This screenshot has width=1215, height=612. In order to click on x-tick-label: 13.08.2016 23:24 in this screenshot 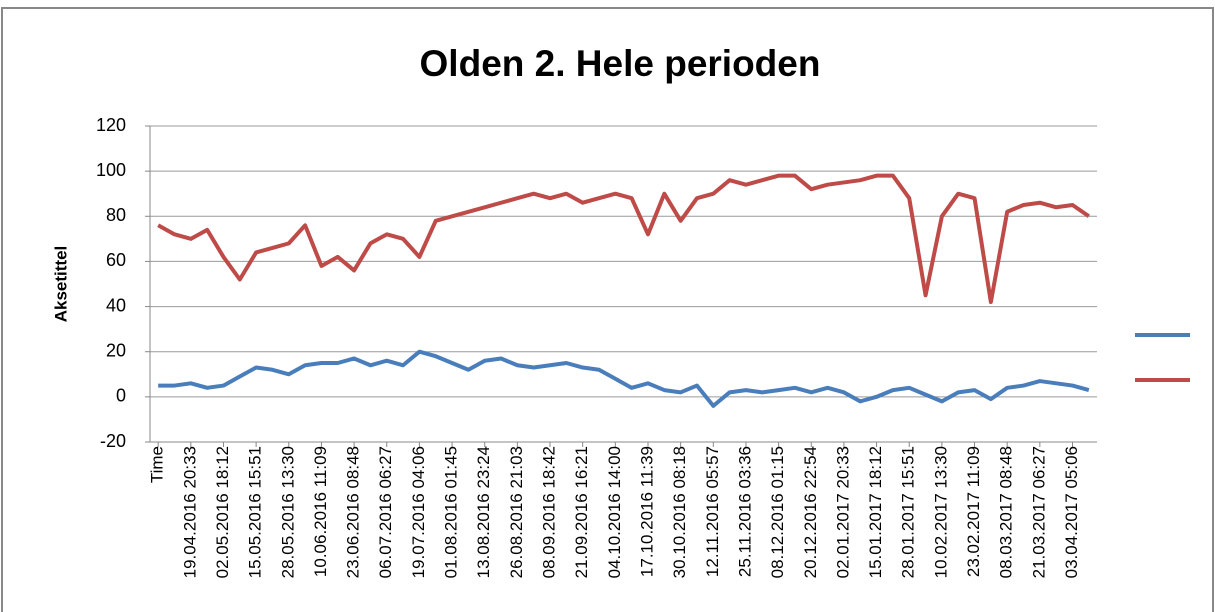, I will do `click(483, 512)`.